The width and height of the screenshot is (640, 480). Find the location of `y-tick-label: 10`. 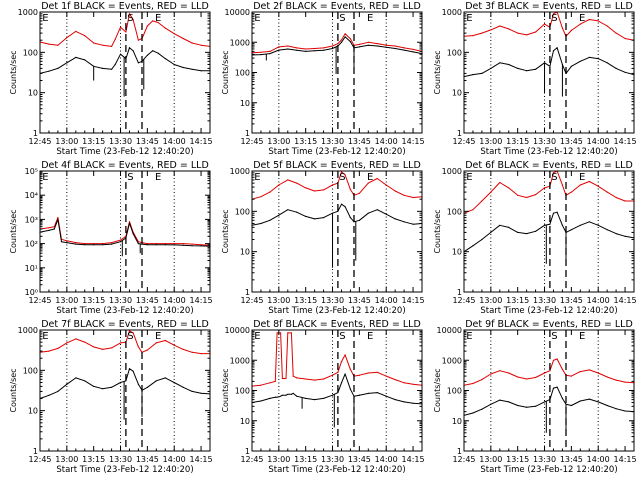

y-tick-label: 10 is located at coordinates (33, 411).